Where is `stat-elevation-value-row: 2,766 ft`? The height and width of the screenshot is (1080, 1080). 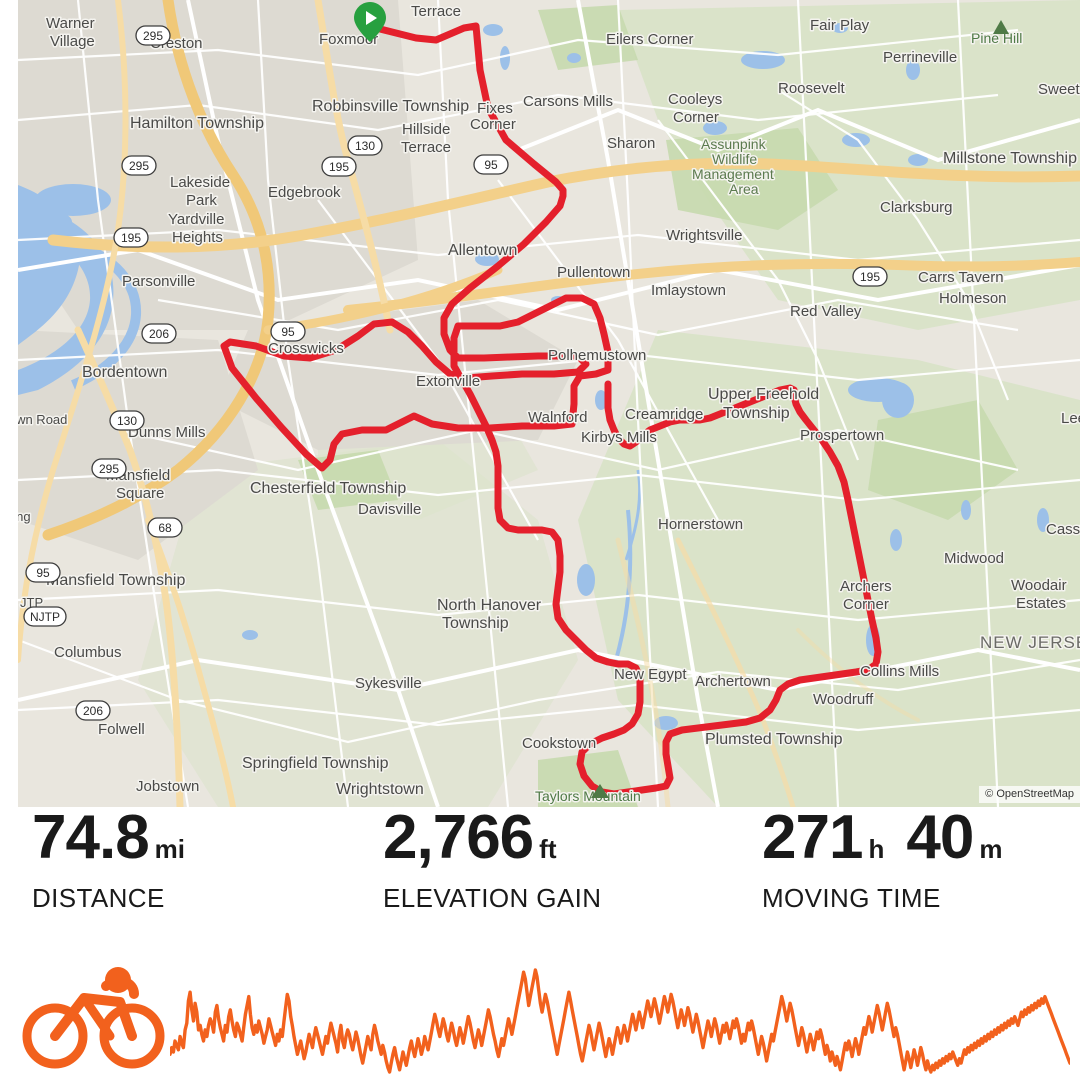 stat-elevation-value-row: 2,766 ft is located at coordinates (492, 838).